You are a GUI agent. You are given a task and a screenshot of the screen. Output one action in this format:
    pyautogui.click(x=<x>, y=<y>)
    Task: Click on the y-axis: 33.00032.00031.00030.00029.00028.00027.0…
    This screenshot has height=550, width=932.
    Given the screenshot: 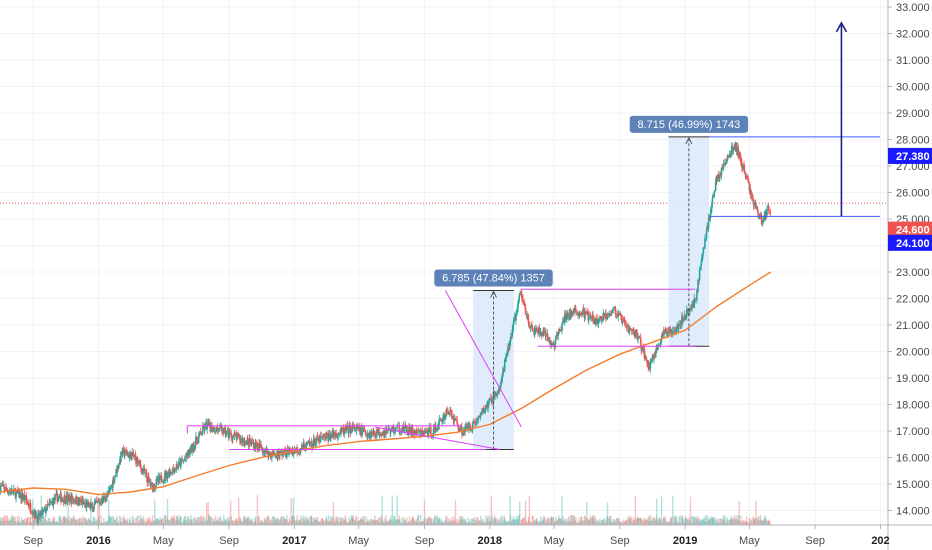 What is the action you would take?
    pyautogui.click(x=908, y=275)
    